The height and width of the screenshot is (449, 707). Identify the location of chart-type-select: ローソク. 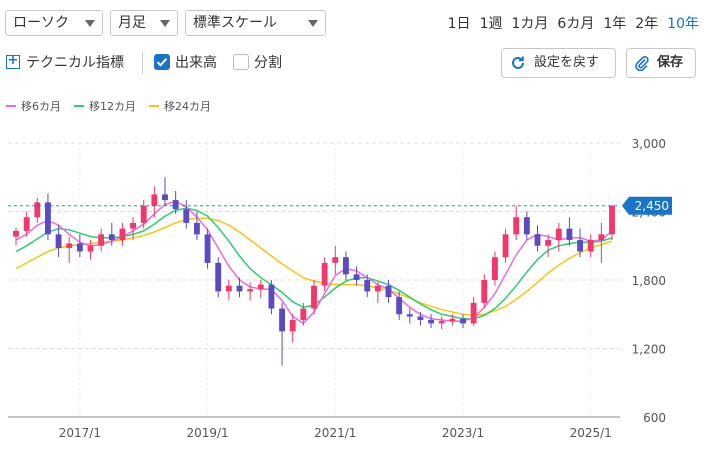
(54, 23).